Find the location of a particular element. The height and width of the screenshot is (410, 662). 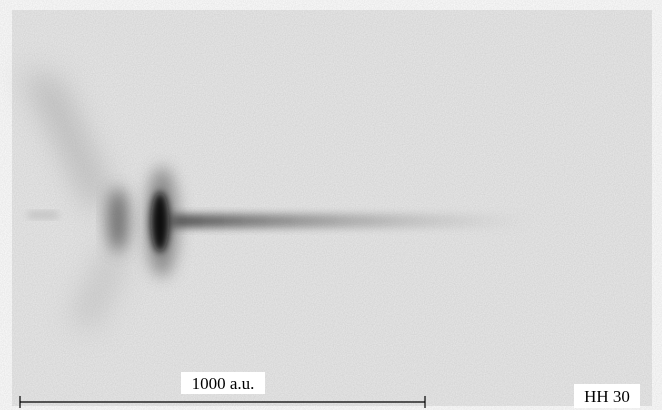

scale-label: 1000 a.u. is located at coordinates (223, 383).